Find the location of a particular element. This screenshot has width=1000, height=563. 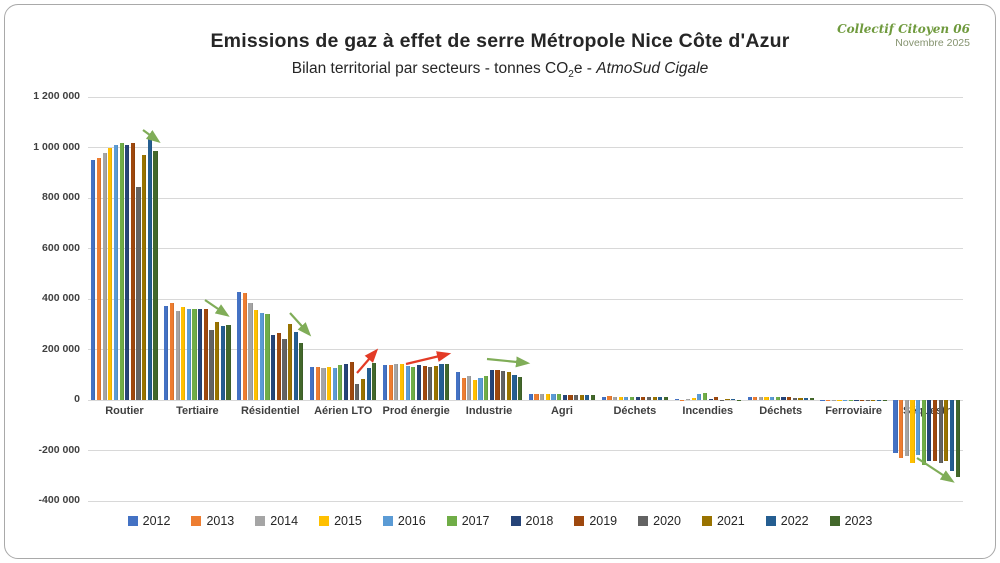

legend-item: 2014 is located at coordinates (276, 521).